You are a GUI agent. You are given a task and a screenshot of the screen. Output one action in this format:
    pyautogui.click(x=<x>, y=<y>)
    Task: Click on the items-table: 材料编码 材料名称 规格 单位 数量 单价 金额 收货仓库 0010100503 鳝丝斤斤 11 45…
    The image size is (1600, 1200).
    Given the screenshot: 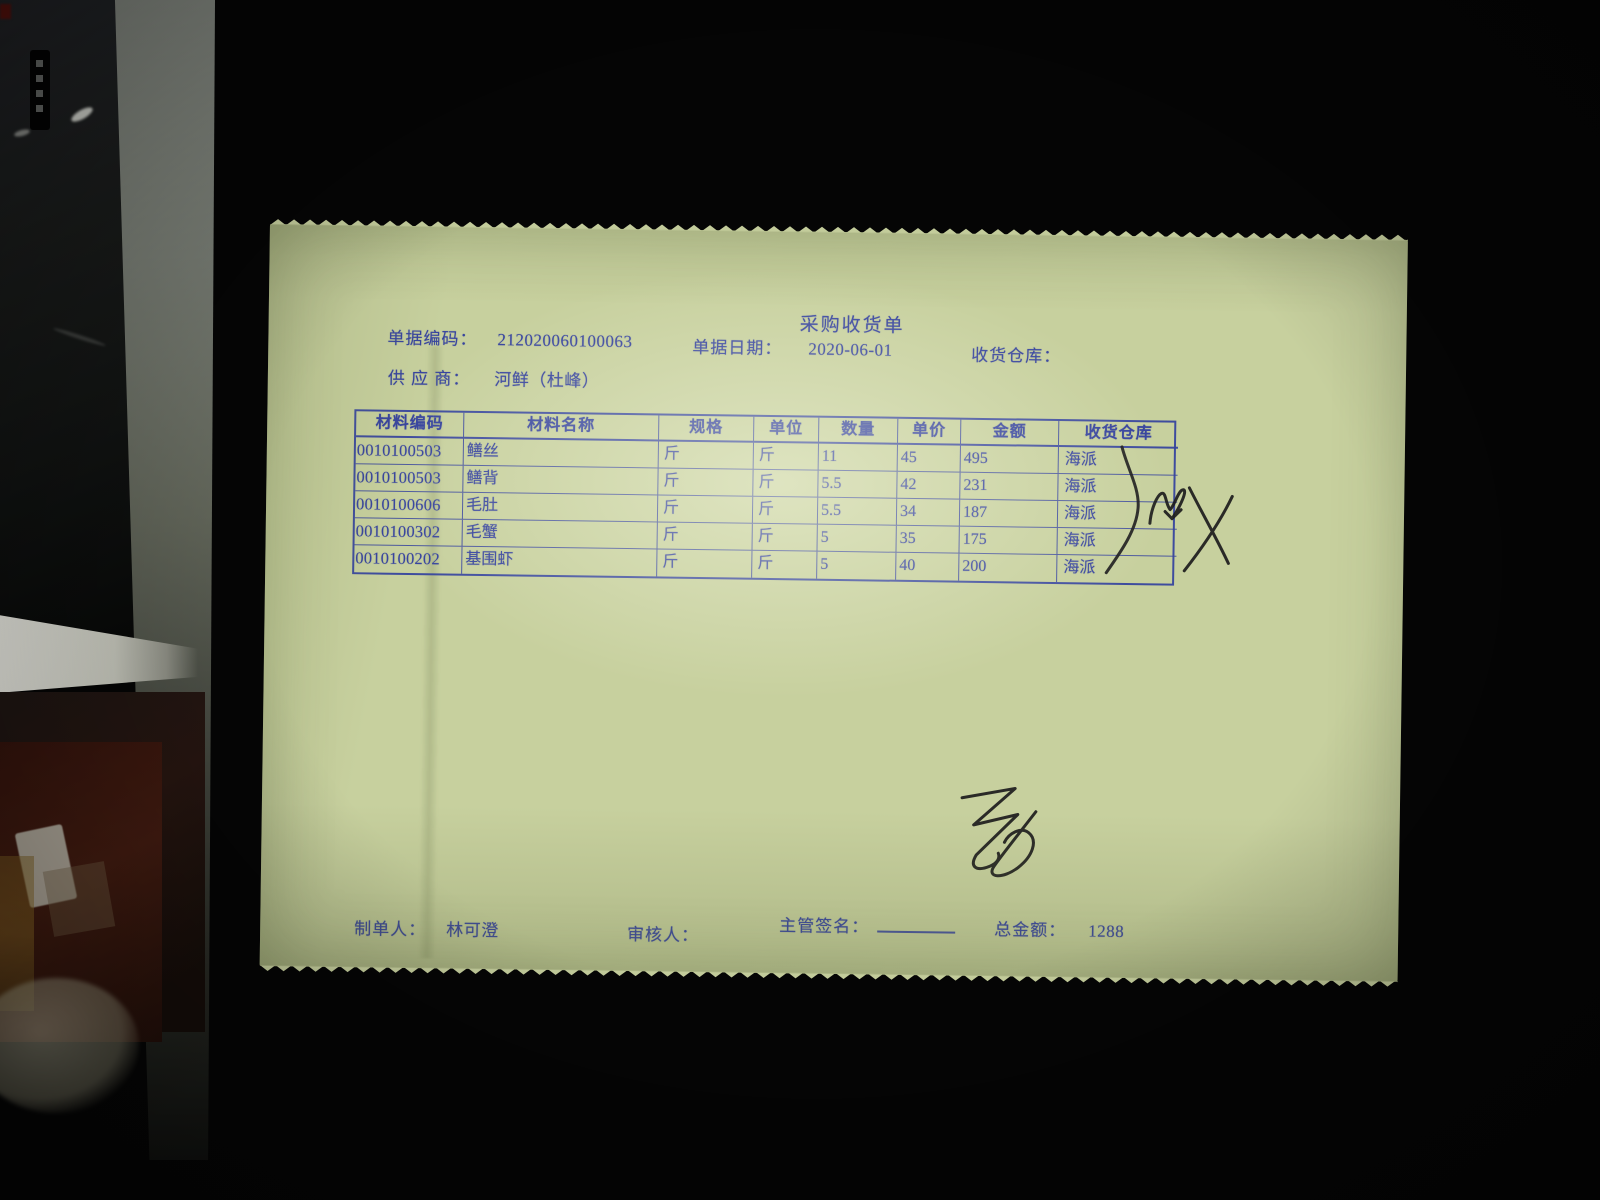 What is the action you would take?
    pyautogui.click(x=765, y=497)
    